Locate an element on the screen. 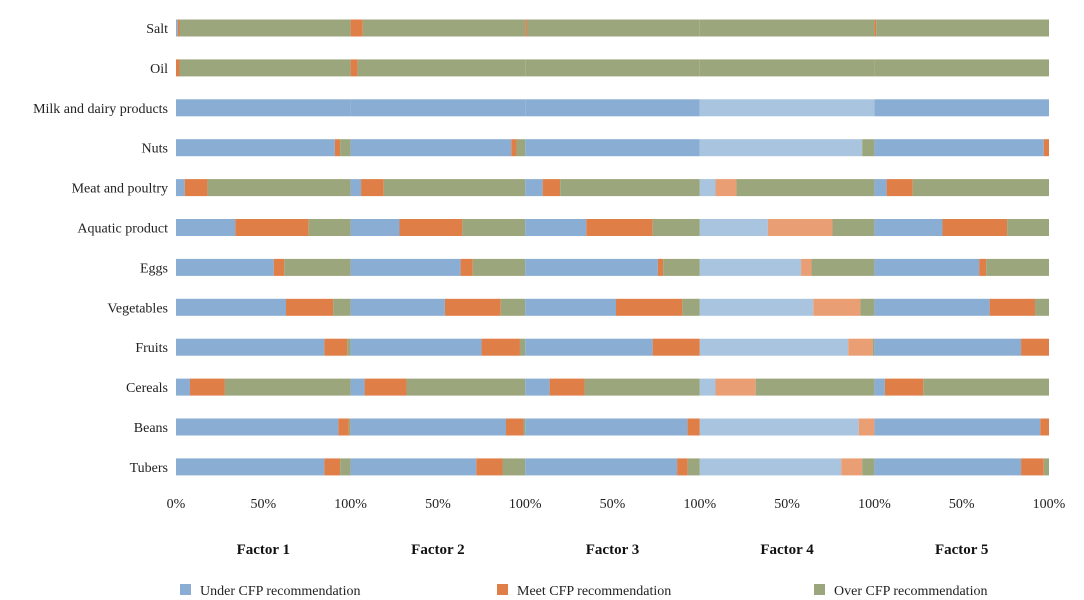 The width and height of the screenshot is (1084, 600). bar-factor-1-eggs-over-cfp is located at coordinates (317, 267).